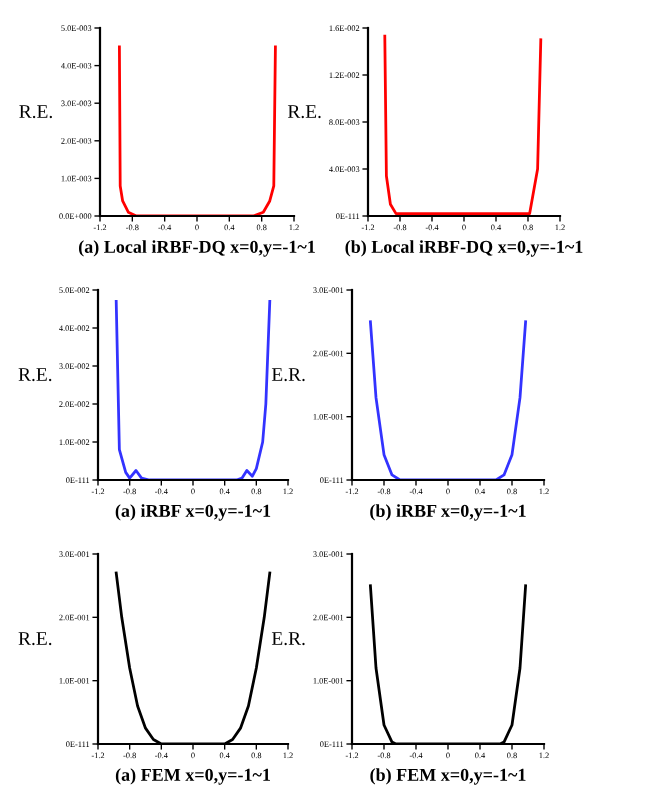 The image size is (656, 806). Describe the element at coordinates (448, 512) in the screenshot. I see `x-axis-title: (b) iRBF x=0,y=-1~1` at that location.